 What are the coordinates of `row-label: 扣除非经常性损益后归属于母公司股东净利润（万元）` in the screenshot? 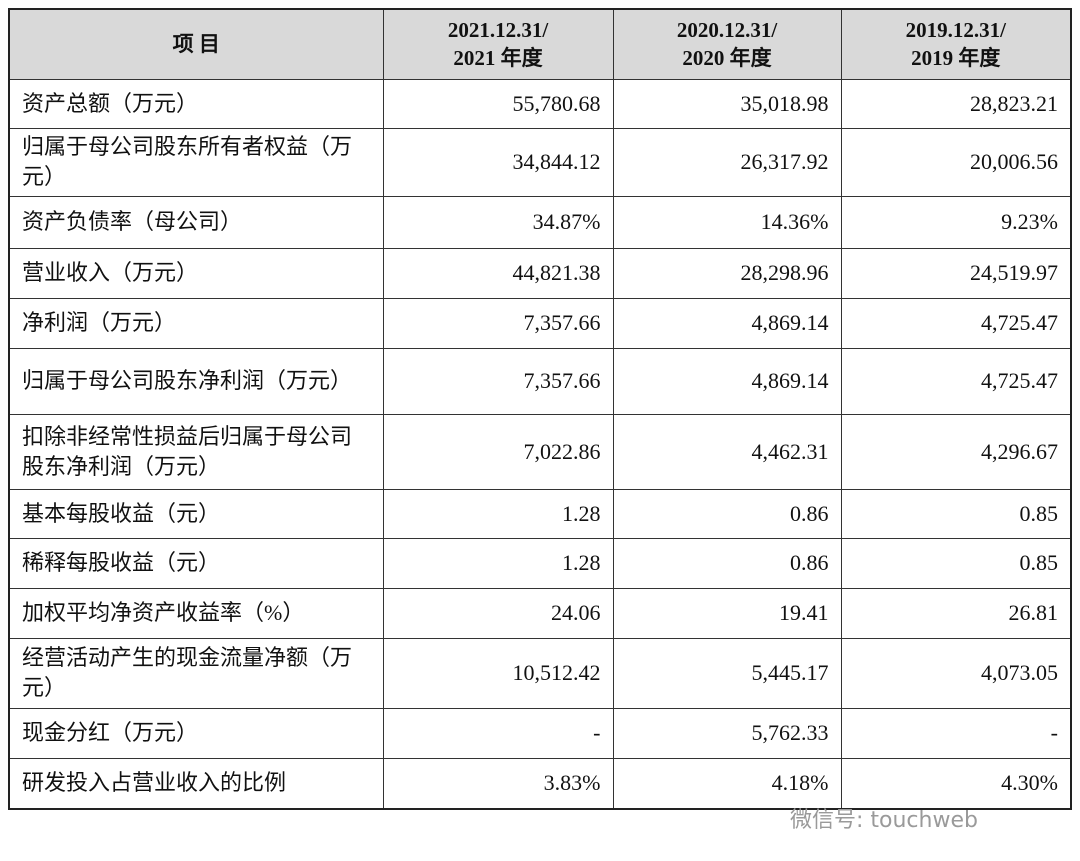 It's located at (196, 451).